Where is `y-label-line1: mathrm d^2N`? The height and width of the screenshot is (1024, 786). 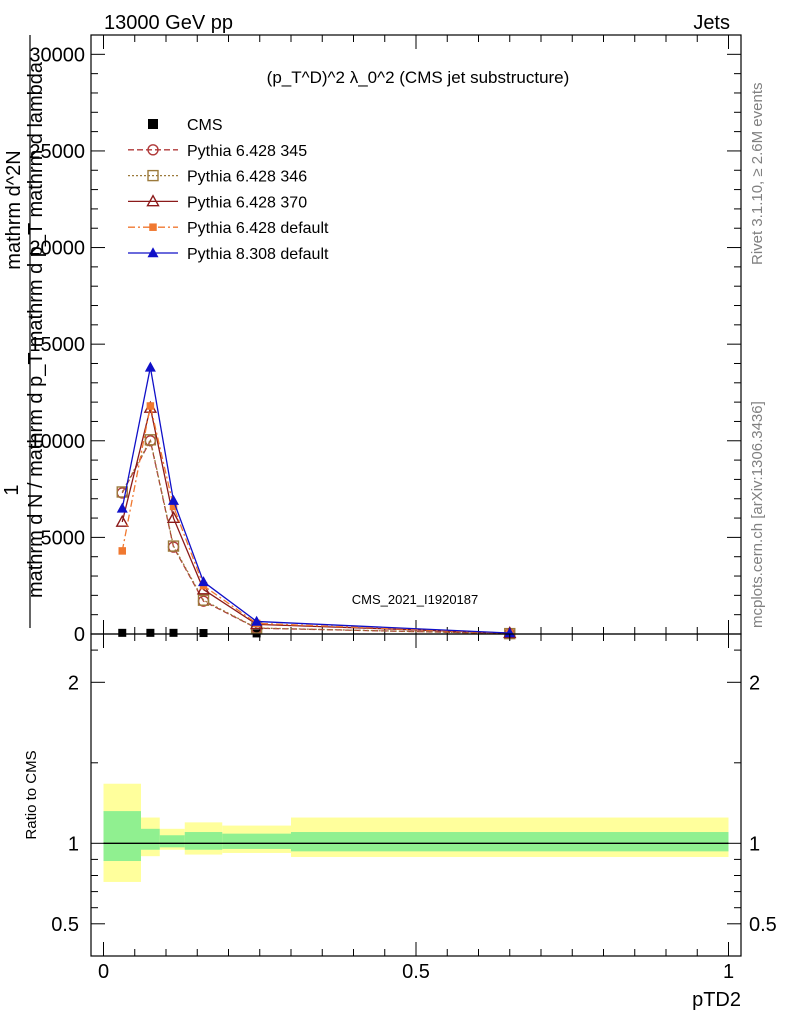 y-label-line1: mathrm d^2N is located at coordinates (14, 209).